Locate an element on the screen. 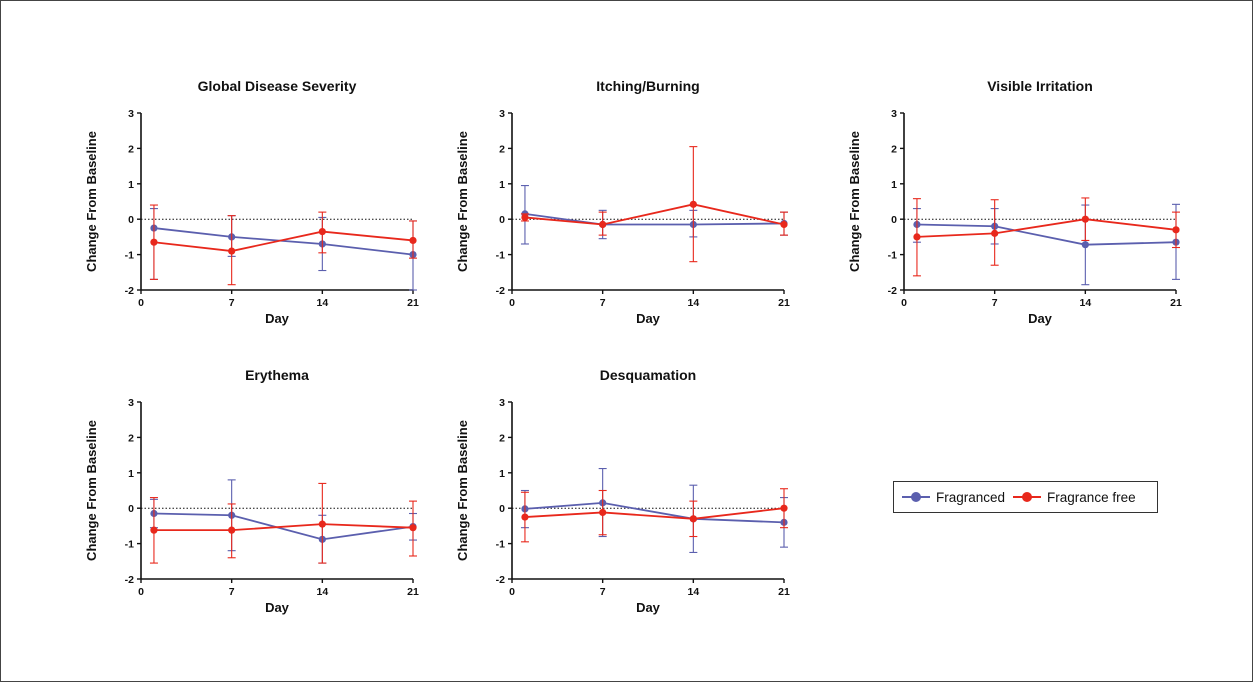  legend-label-fragranced: Fragranced is located at coordinates (971, 497).